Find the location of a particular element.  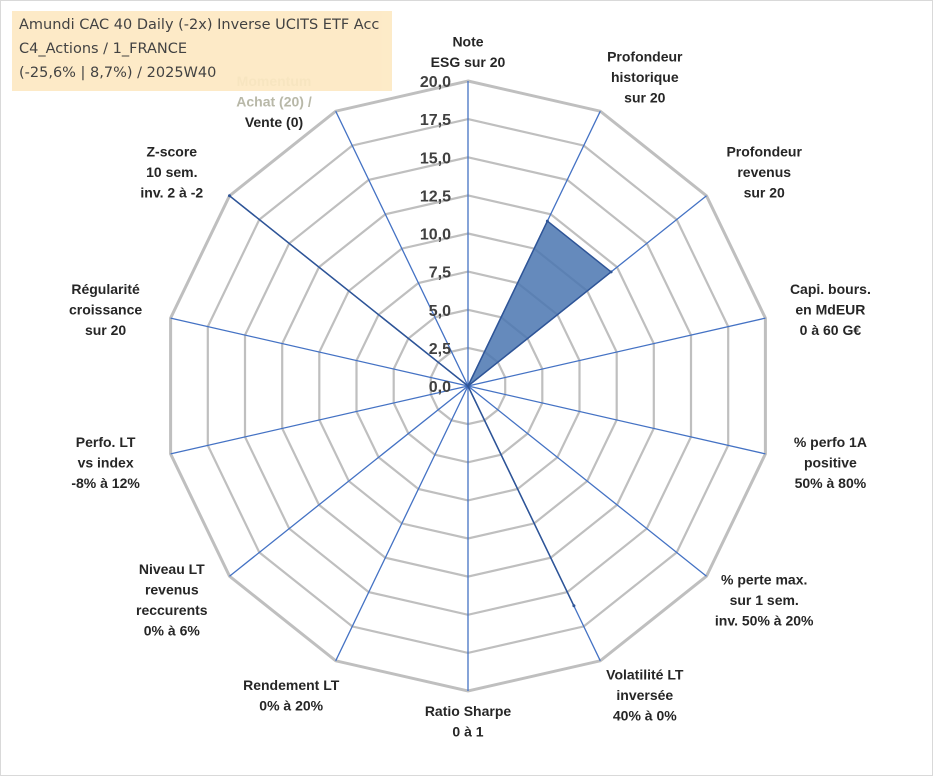

axis-label: Niveau LT revenus reccurents 0% à 6% is located at coordinates (172, 600).